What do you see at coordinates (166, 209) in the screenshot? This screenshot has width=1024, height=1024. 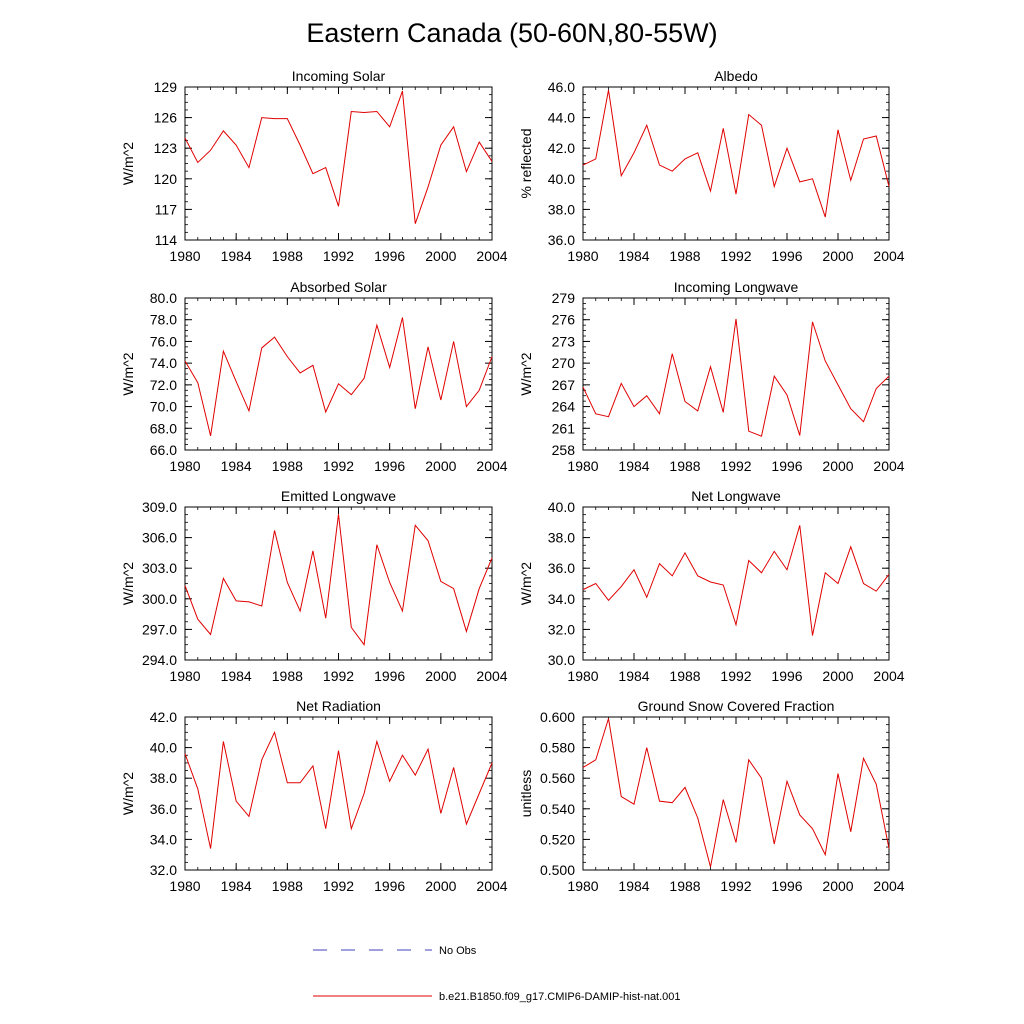 I see `y-tick-label-incoming-solar: 117` at bounding box center [166, 209].